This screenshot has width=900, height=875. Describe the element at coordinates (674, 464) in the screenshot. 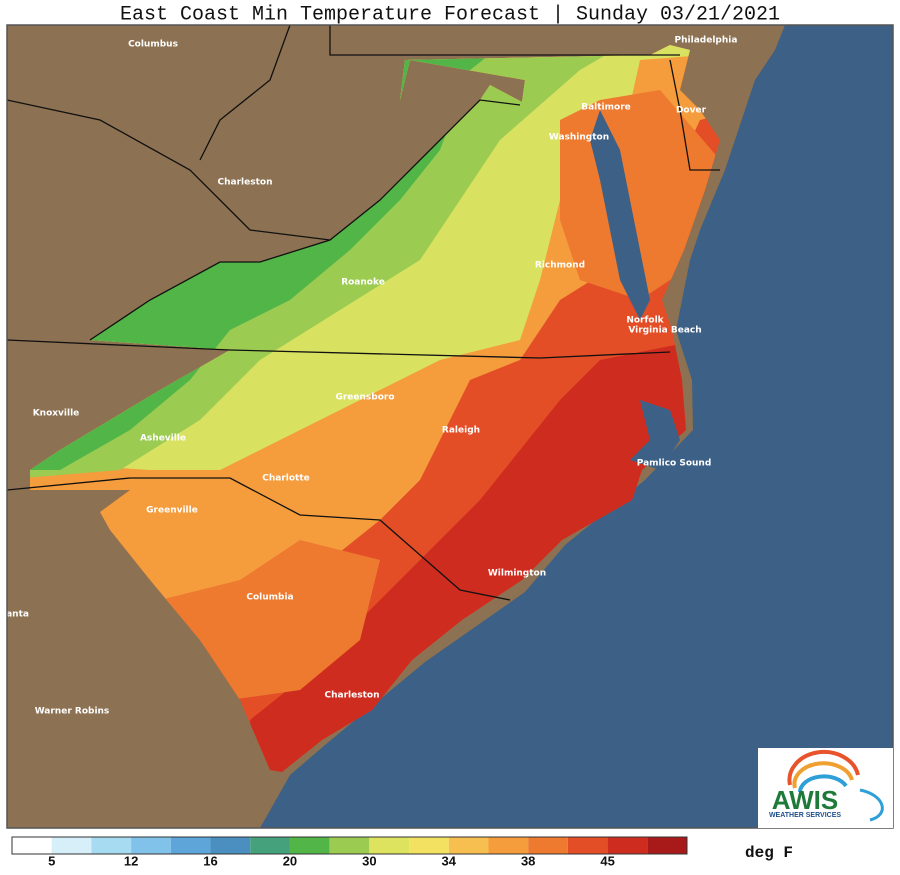

I see `city-label: Pamlico Sound` at that location.